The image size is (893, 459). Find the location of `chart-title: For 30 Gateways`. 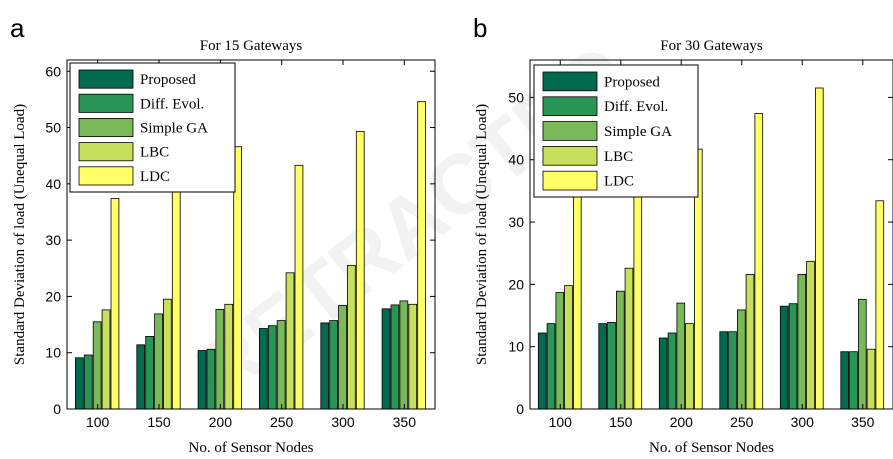

chart-title: For 30 Gateways is located at coordinates (711, 46).